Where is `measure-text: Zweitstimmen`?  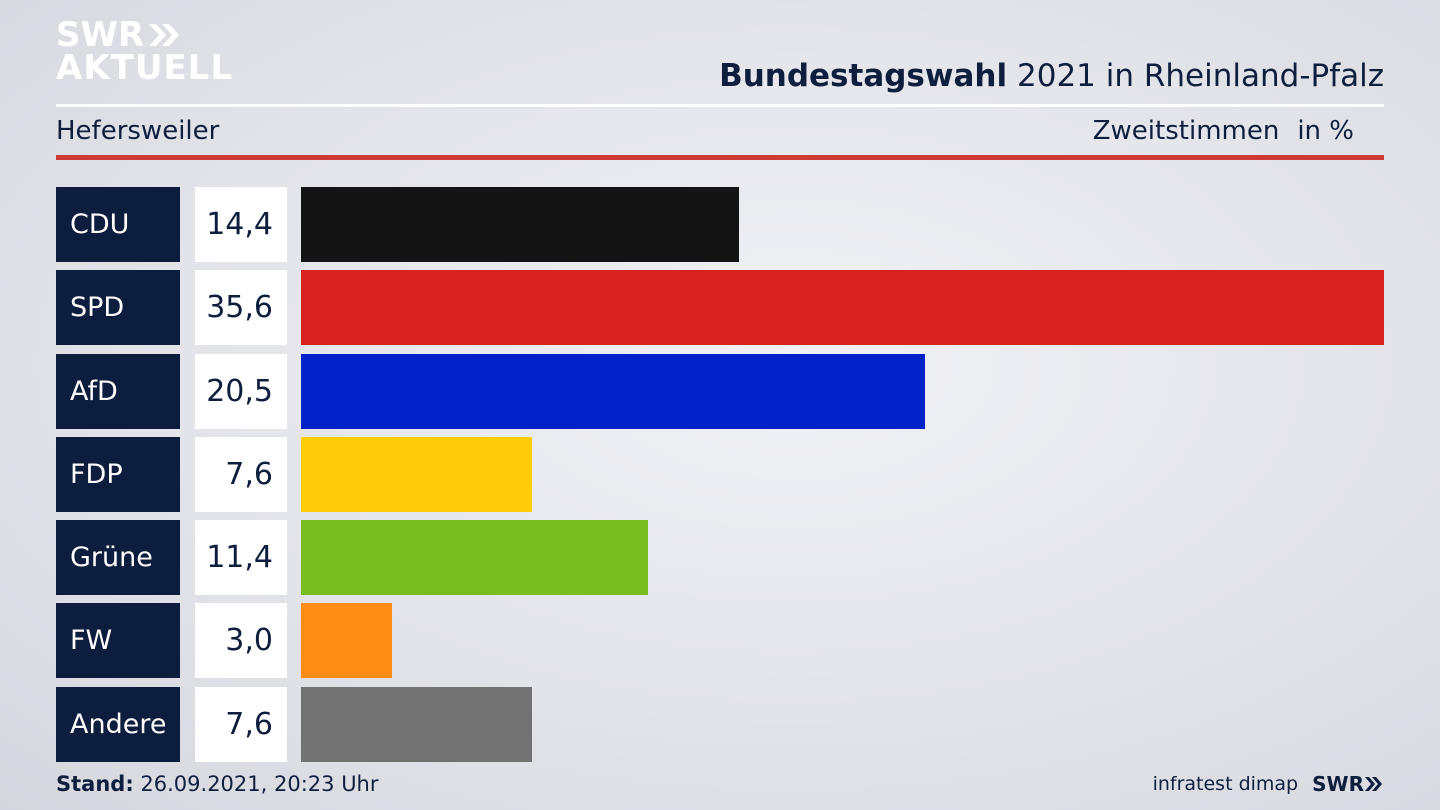 measure-text: Zweitstimmen is located at coordinates (1186, 131).